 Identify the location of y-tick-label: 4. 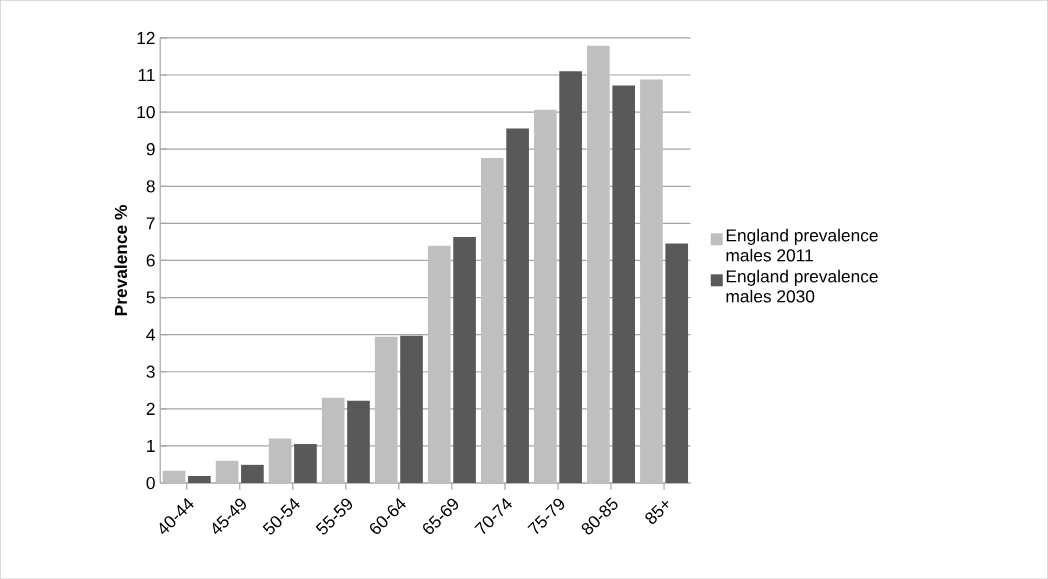
(150, 334).